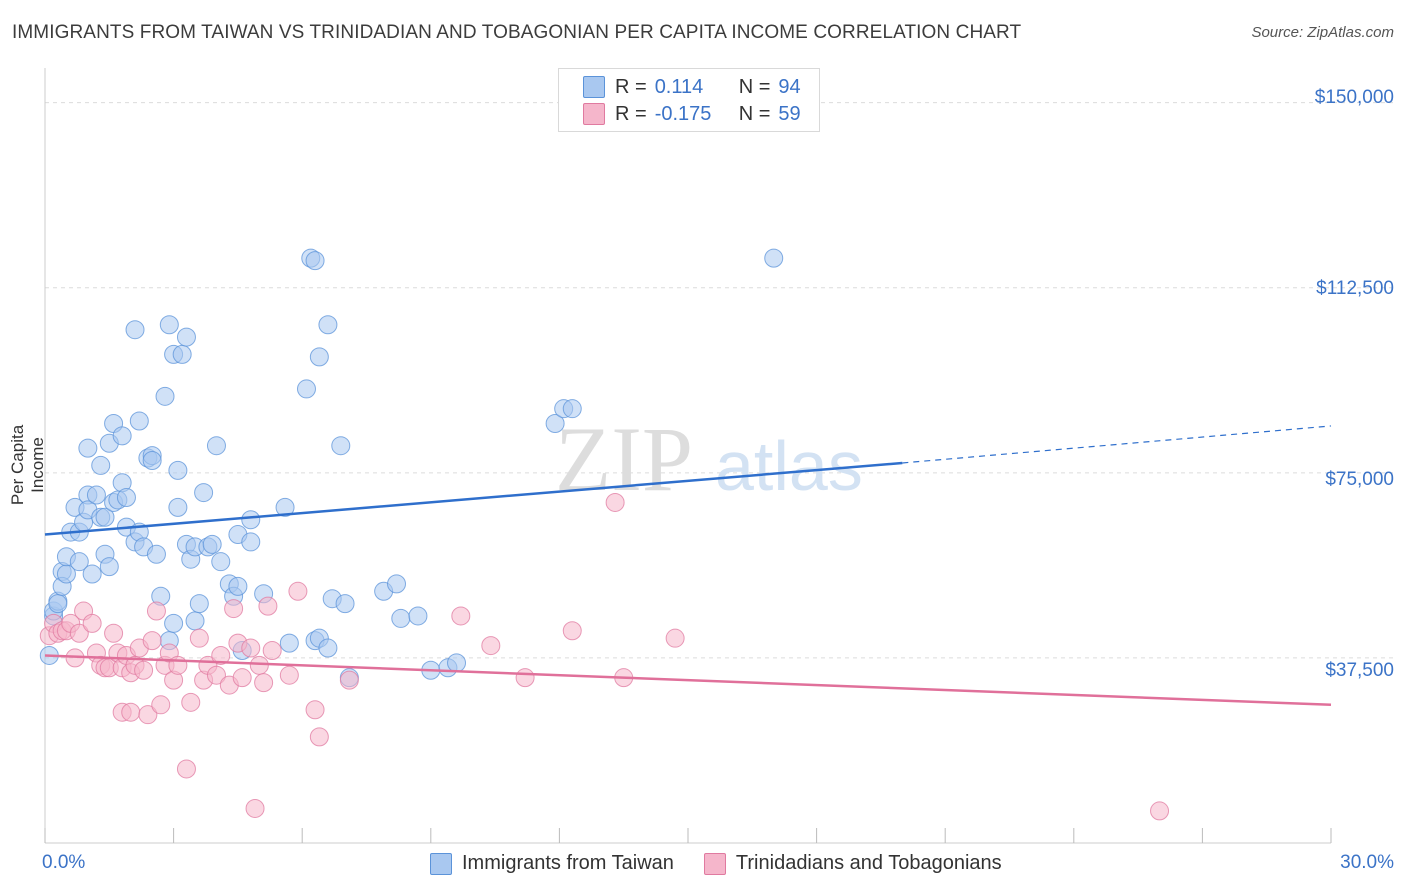  I want to click on n-value-trinidadian: 59, so click(789, 113).